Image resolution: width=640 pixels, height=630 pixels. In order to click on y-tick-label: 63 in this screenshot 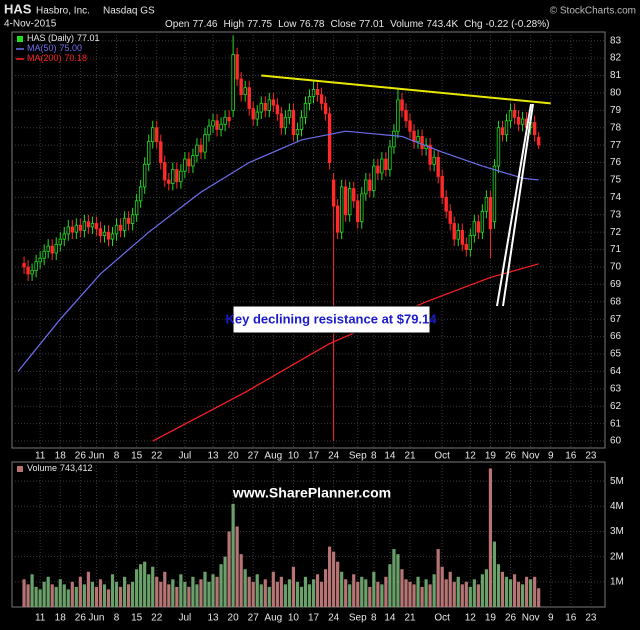, I will do `click(616, 388)`.